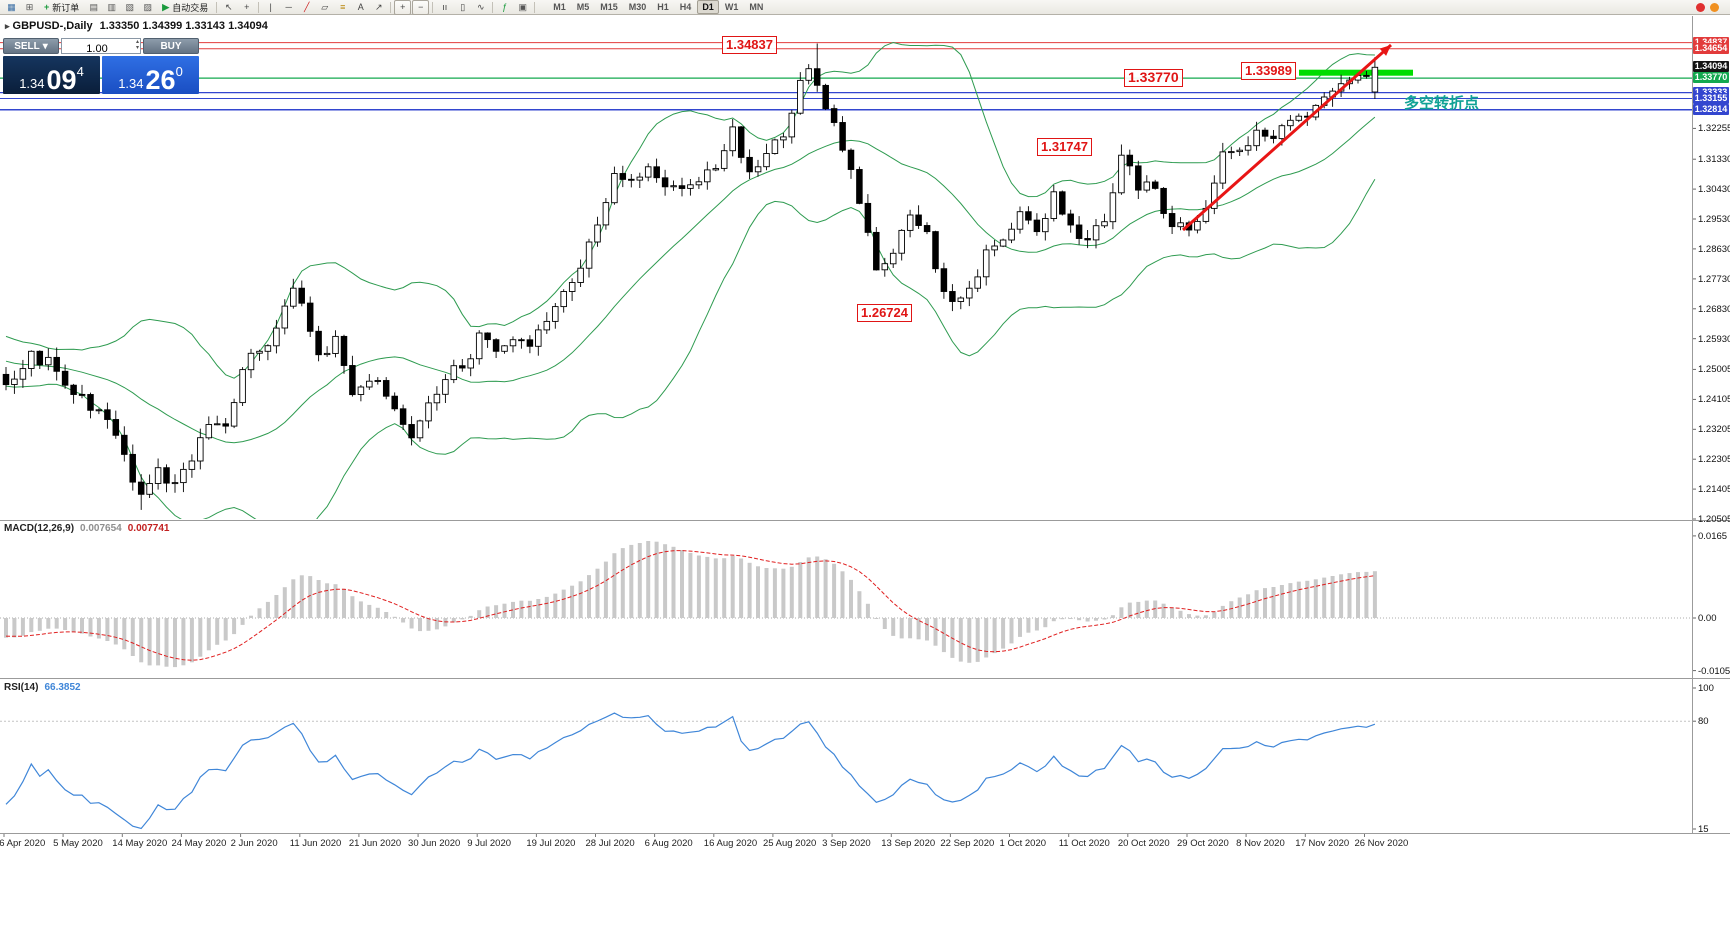 The width and height of the screenshot is (1730, 937). What do you see at coordinates (1700, 7) in the screenshot?
I see `alert-icon` at bounding box center [1700, 7].